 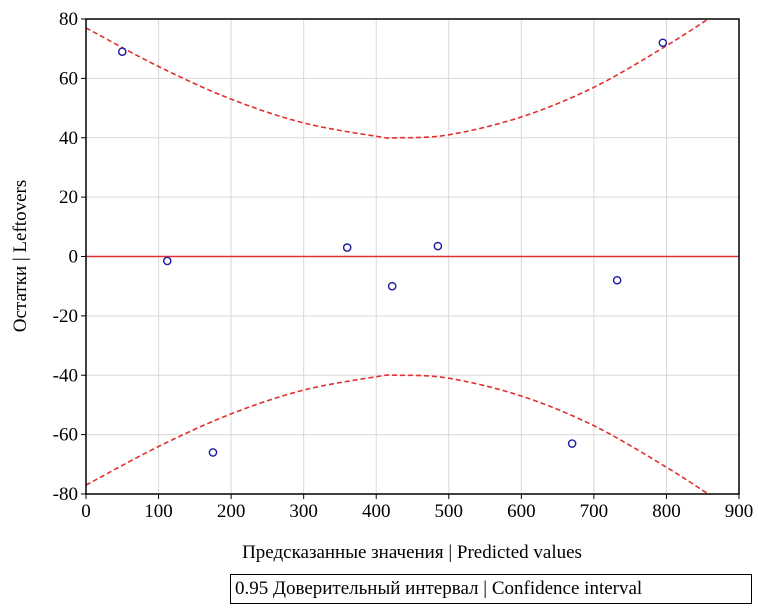 I want to click on x-tick-label: 400, so click(x=376, y=511).